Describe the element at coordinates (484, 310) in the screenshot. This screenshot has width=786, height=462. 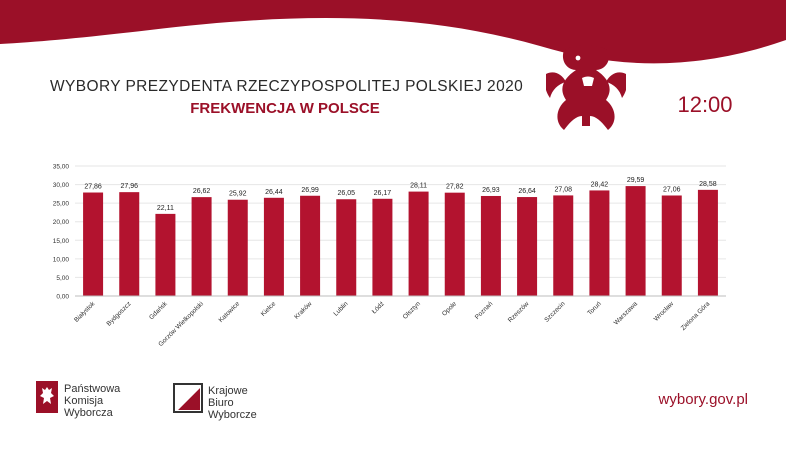
I see `x-tick-label: Poznań` at that location.